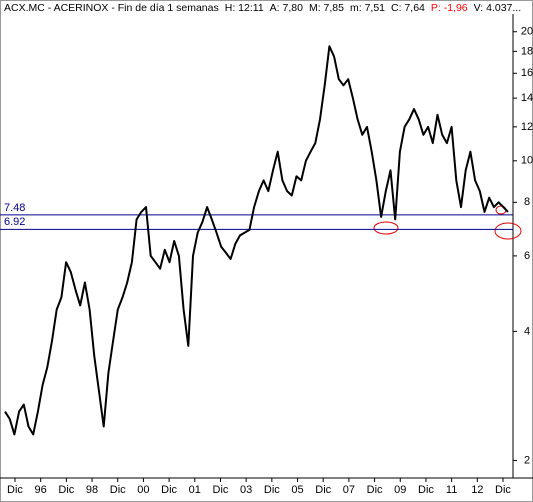  Describe the element at coordinates (41, 490) in the screenshot. I see `x-tick-label: 96` at that location.